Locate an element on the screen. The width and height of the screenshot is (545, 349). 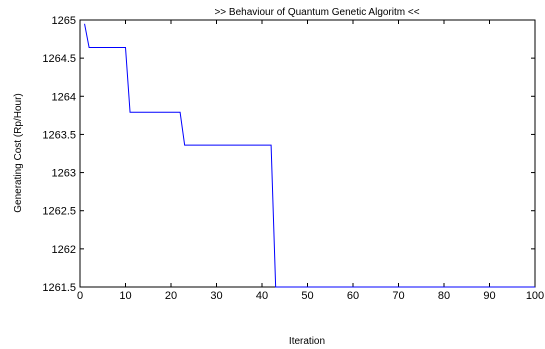
x-tick-label: 70 is located at coordinates (398, 296).